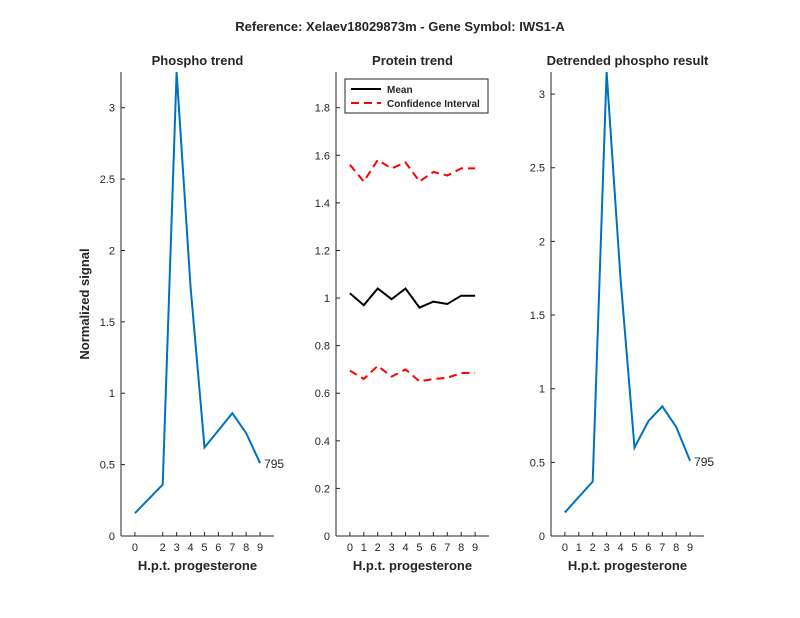  What do you see at coordinates (400, 90) in the screenshot?
I see `legend-label: Mean` at bounding box center [400, 90].